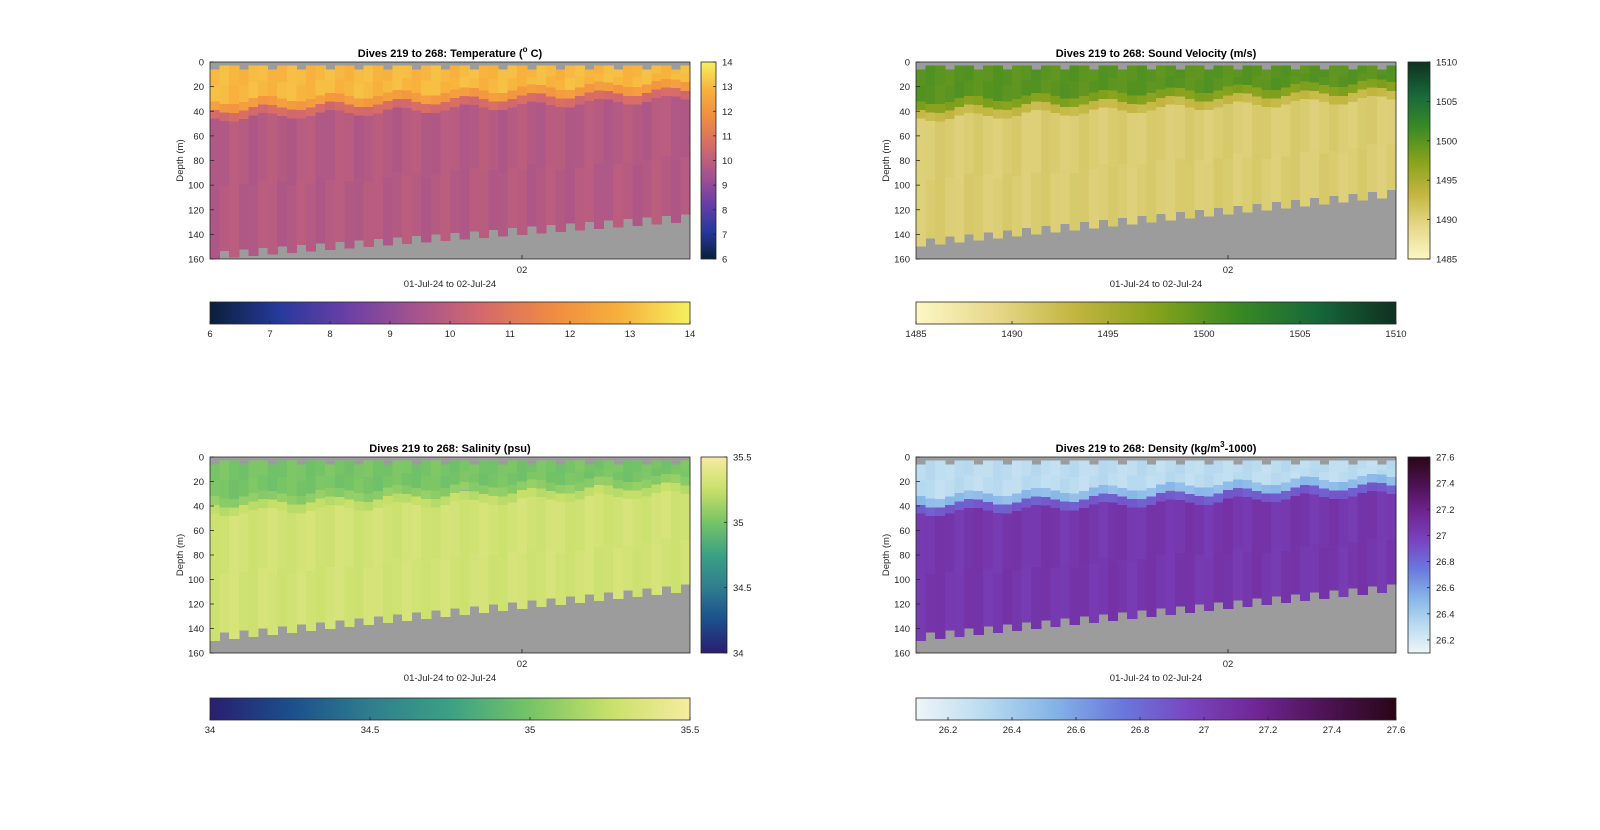  I want to click on y-tick-label: 40, so click(198, 507).